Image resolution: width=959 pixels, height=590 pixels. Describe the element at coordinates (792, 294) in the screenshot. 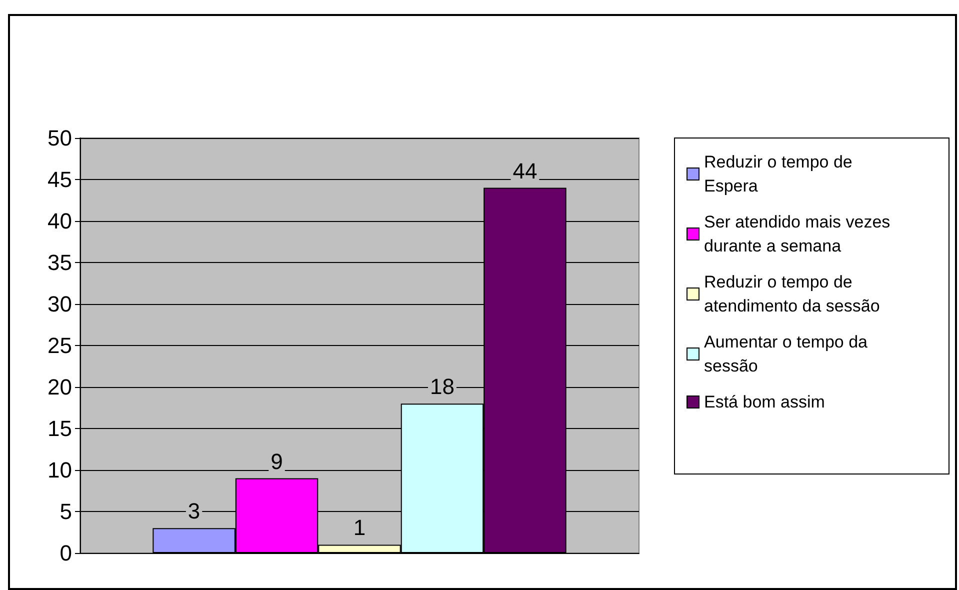

I see `legend-label: Reduzir o tempo de atendimento da sessão` at that location.